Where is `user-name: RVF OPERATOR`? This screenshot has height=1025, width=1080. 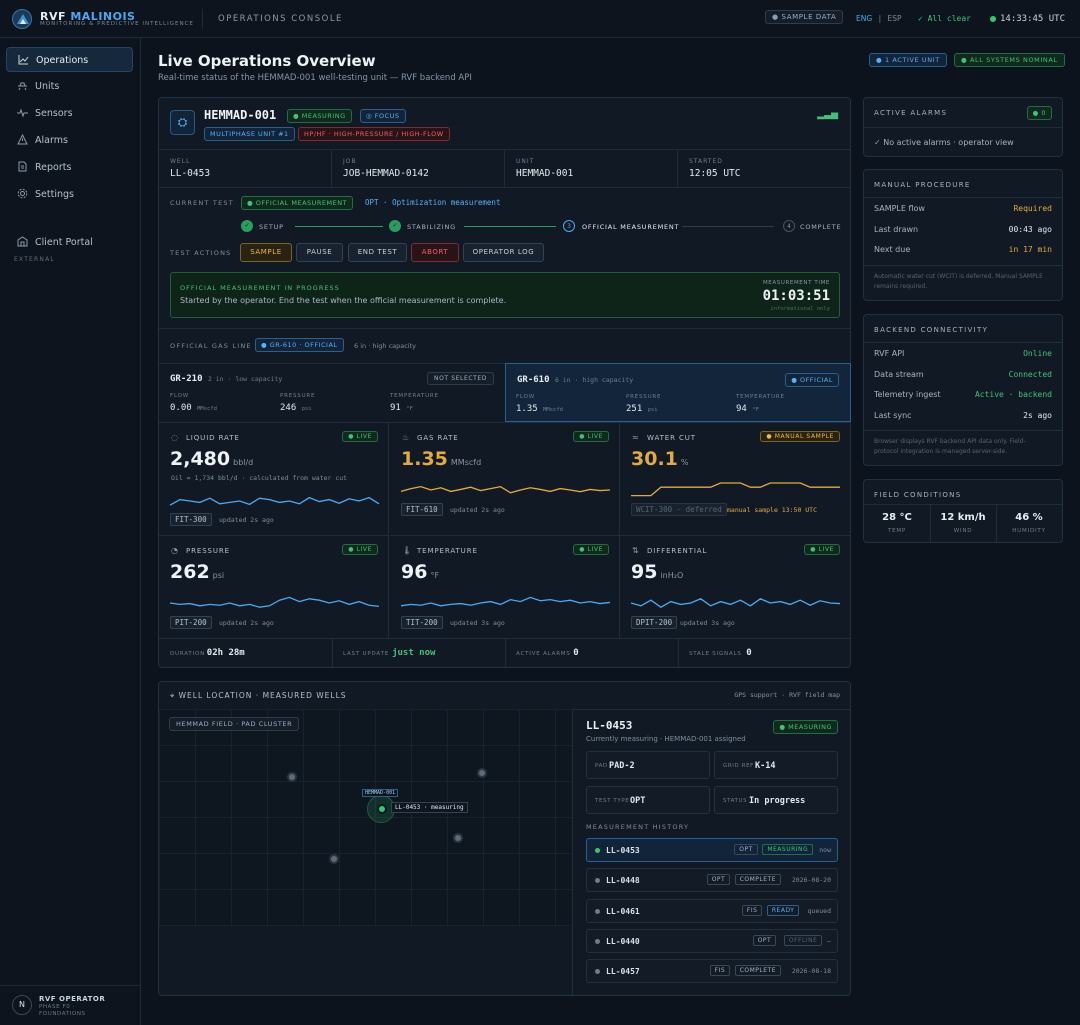
user-name: RVF OPERATOR is located at coordinates (72, 999).